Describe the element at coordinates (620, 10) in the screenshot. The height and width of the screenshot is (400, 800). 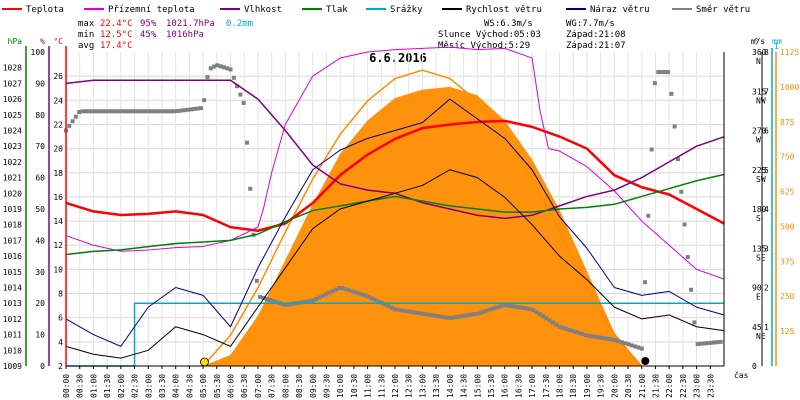
I see `legend-label-6: Náraz větru` at that location.